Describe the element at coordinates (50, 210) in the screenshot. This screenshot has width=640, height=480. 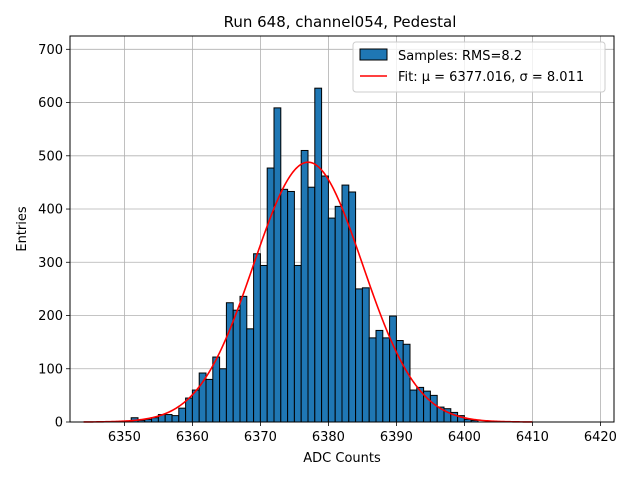
I see `y-tick-label: 400` at that location.